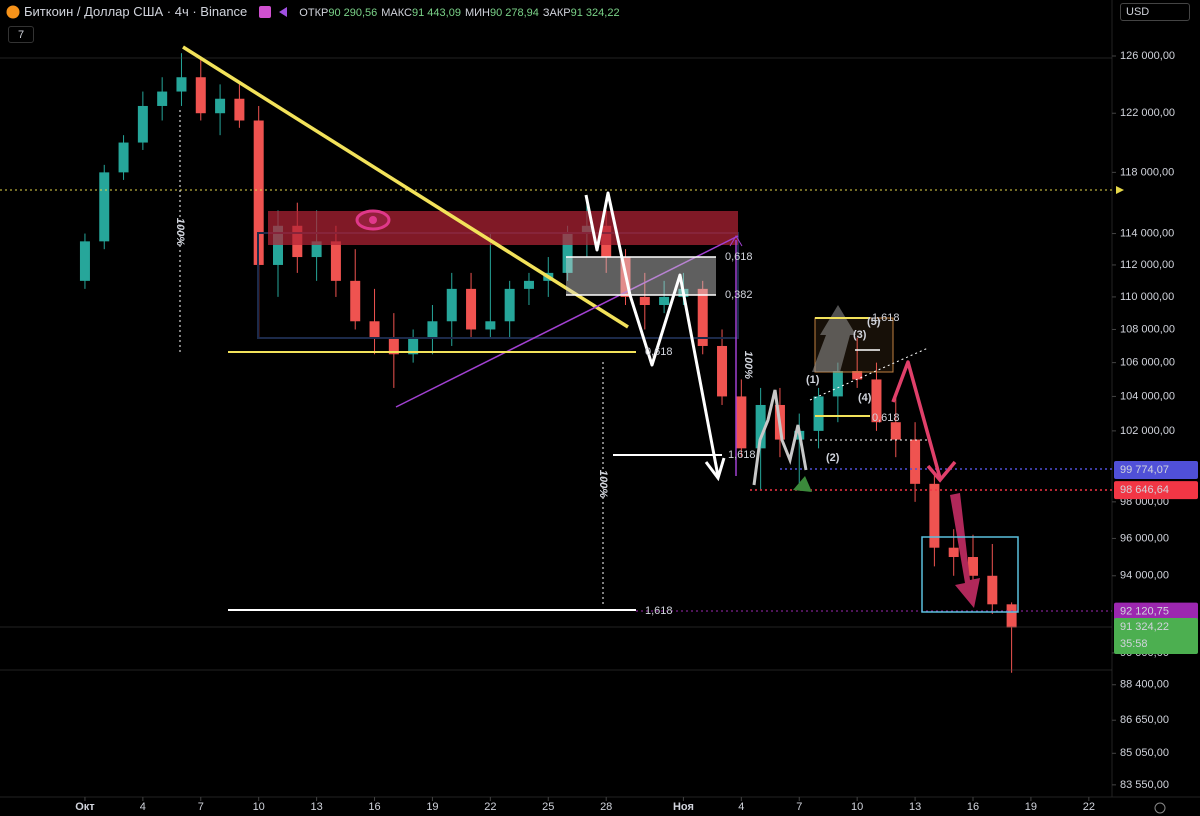  Describe the element at coordinates (833, 458) in the screenshot. I see `annotation: (2)` at that location.